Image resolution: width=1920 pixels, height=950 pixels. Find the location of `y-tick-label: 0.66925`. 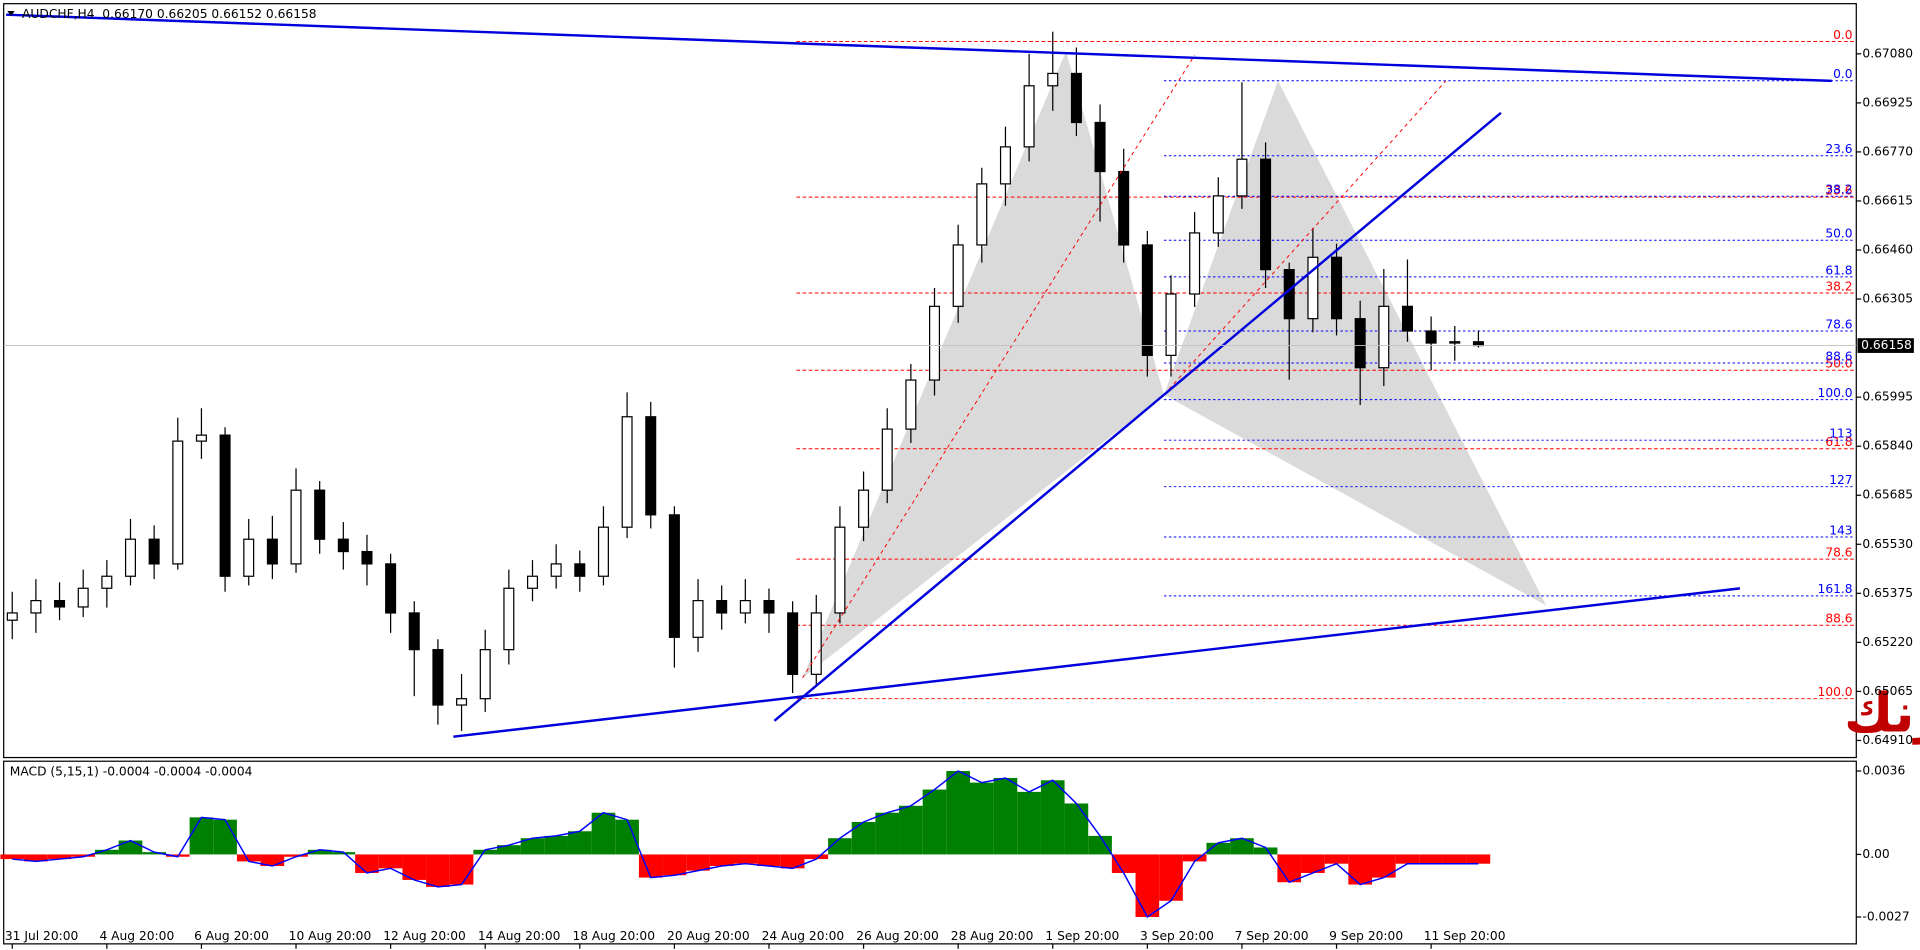

y-tick-label: 0.66925 is located at coordinates (1887, 102).